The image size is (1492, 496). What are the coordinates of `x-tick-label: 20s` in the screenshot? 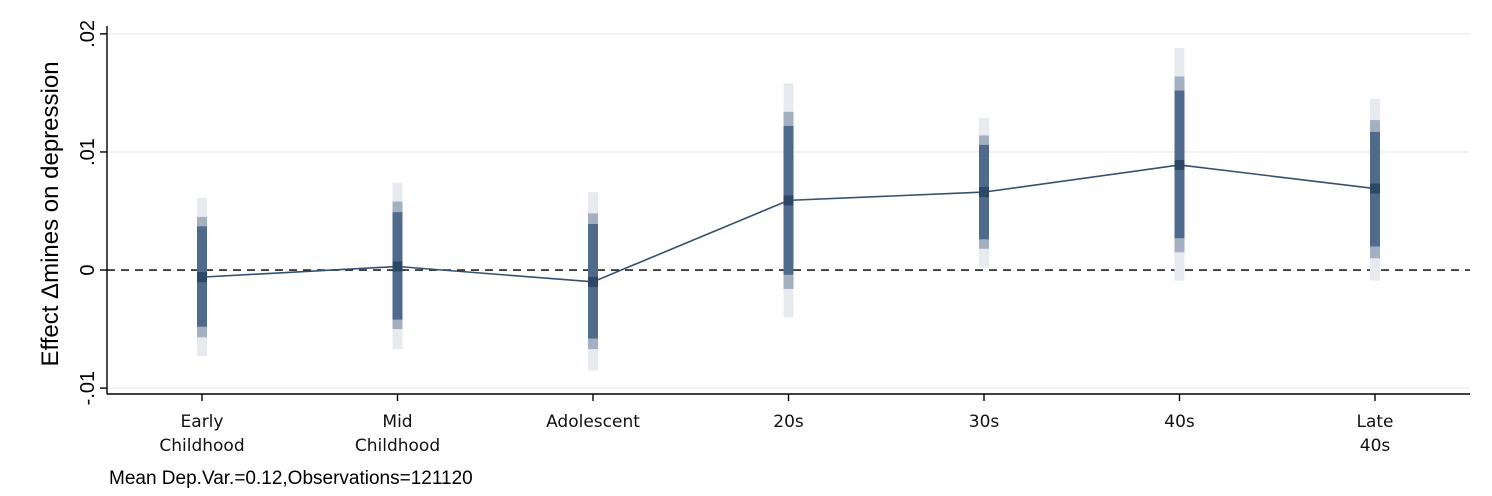 It's located at (788, 422).